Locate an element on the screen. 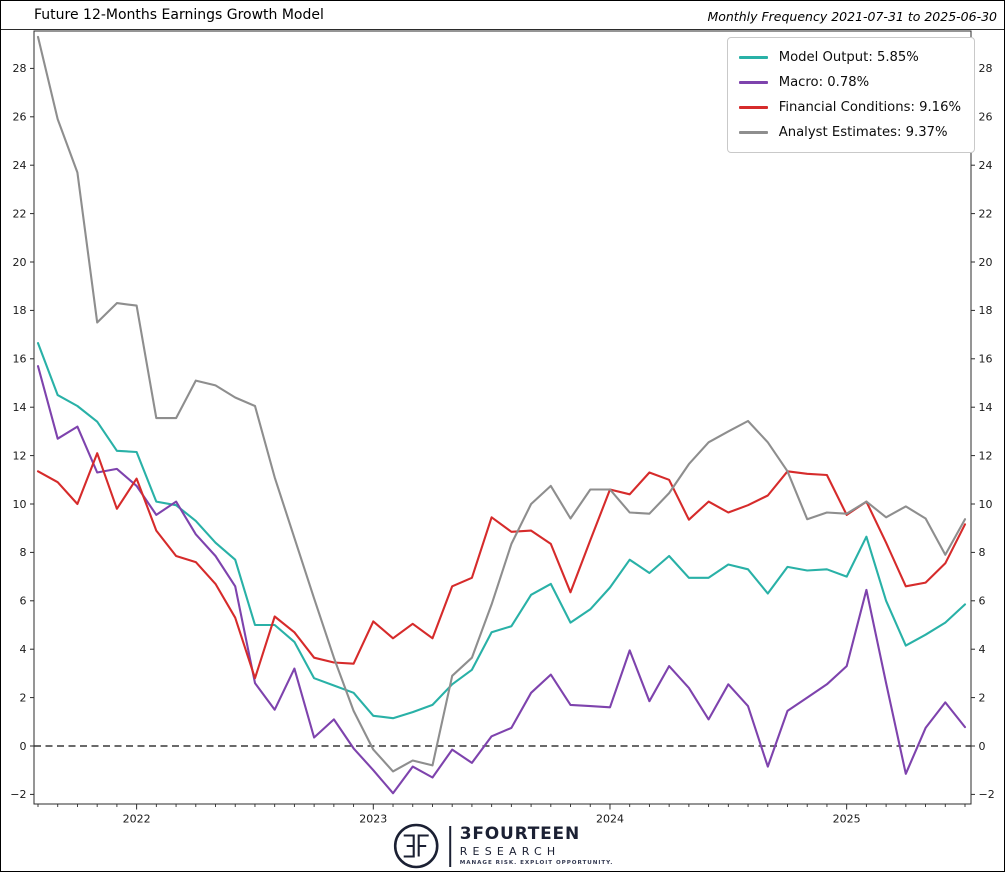  y-tick-label-right: 26 is located at coordinates (986, 117).